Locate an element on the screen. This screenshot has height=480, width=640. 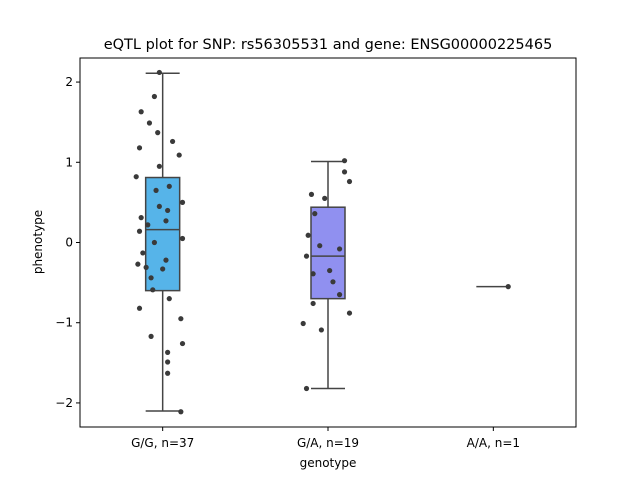
x-tick-label: A/A, n=1 is located at coordinates (493, 443).